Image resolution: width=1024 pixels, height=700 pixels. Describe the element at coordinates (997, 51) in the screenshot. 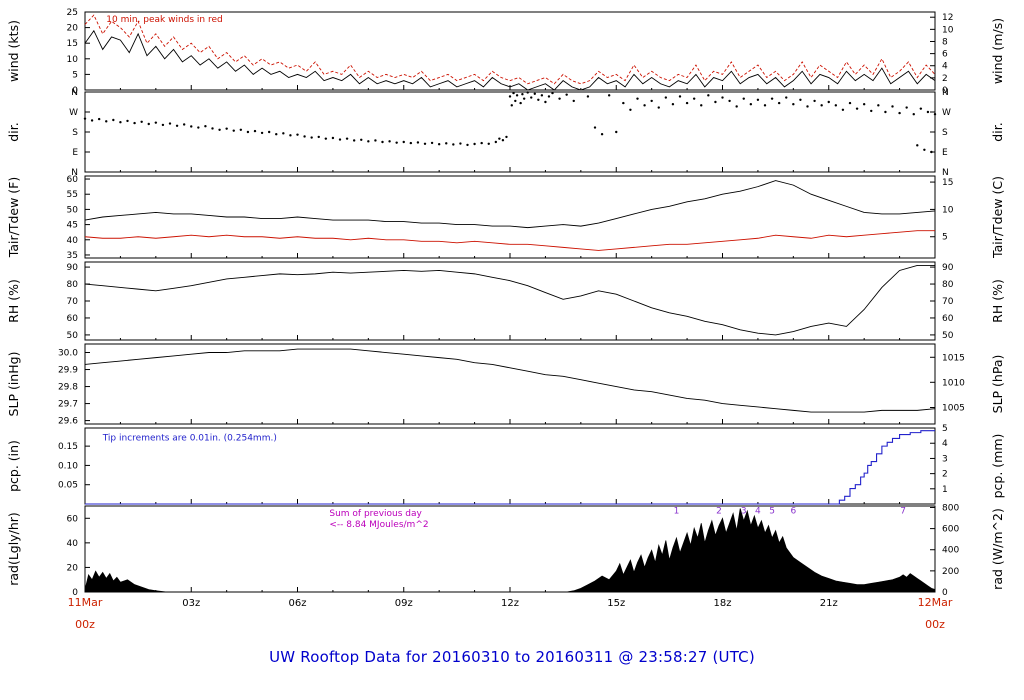

I see `wind-right-axis-label: wind (m/s)` at that location.